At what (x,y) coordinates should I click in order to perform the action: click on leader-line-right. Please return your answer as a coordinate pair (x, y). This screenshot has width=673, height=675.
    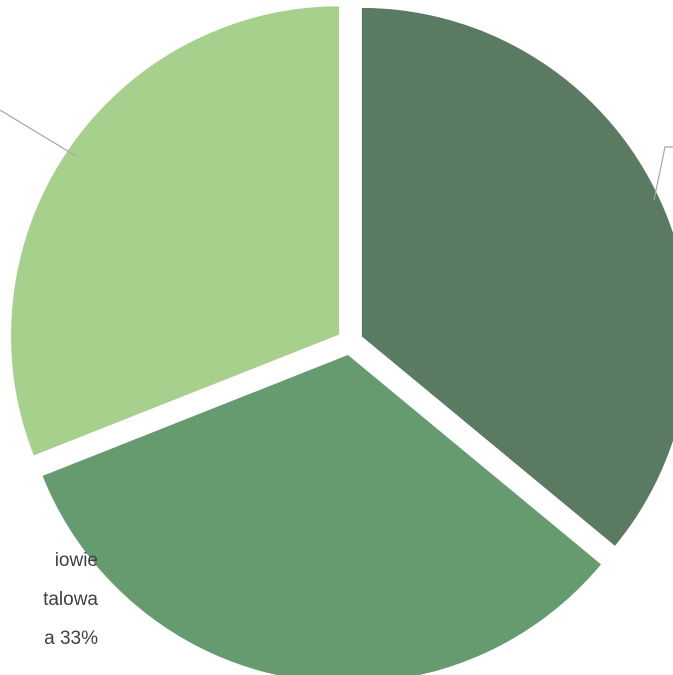
    Looking at the image, I should click on (663, 173).